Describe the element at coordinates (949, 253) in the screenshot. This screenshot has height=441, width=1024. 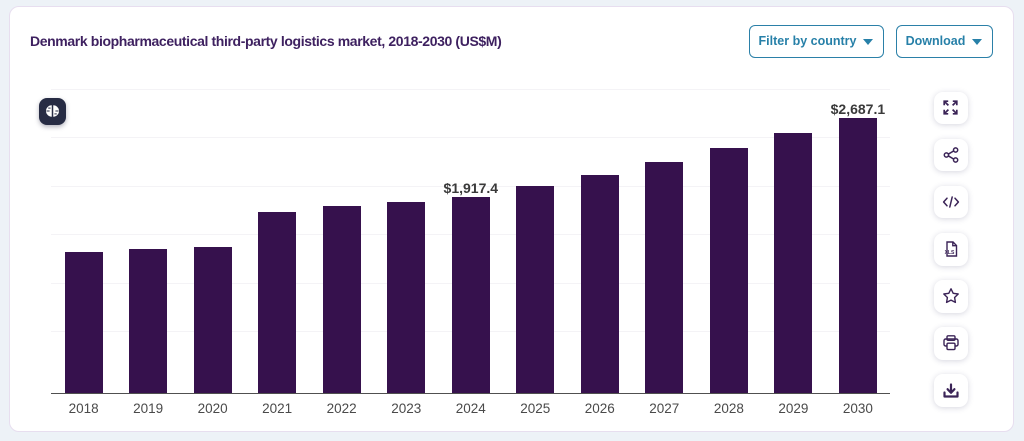
I see `svg-text: XLS` at that location.